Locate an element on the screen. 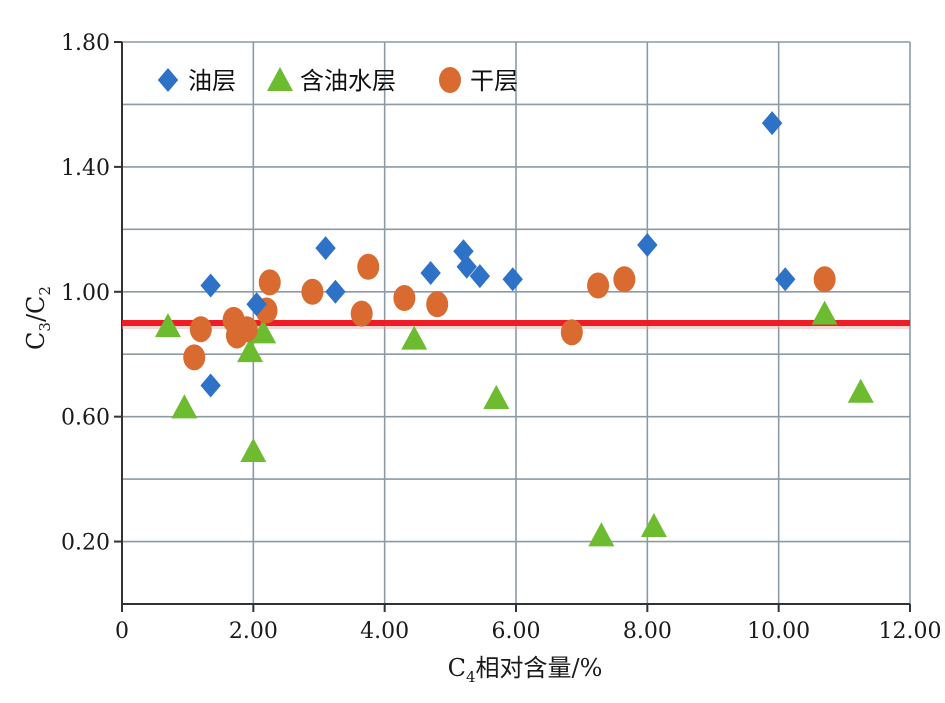  y-tick-label: 1.80 is located at coordinates (85, 43).